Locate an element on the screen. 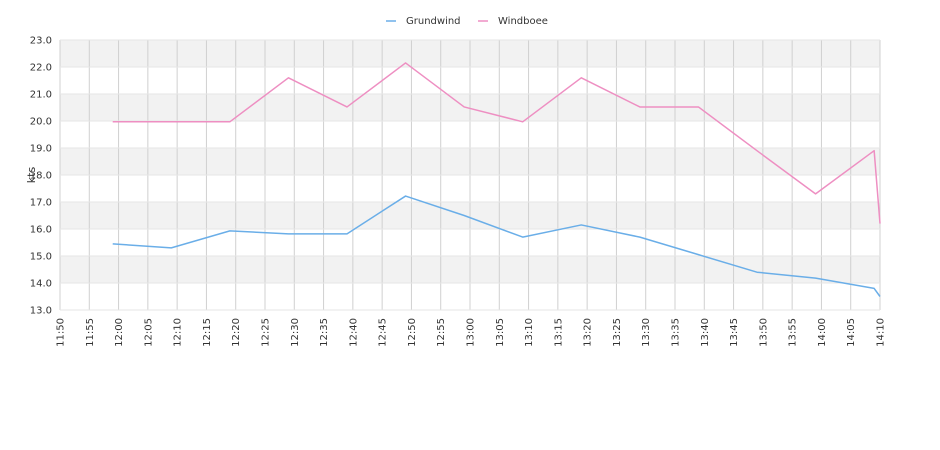 The height and width of the screenshot is (450, 940). y-tick-label: 15.0 is located at coordinates (41, 257).